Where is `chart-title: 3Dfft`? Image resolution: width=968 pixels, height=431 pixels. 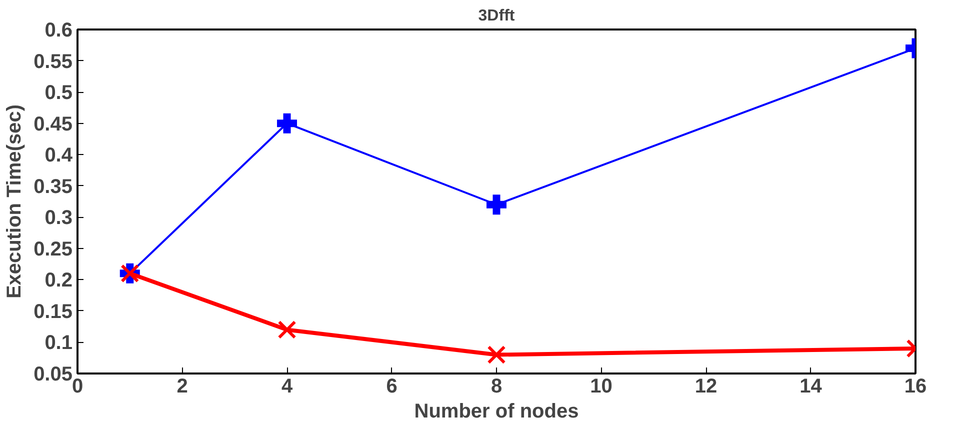
chart-title: 3Dfft is located at coordinates (497, 16).